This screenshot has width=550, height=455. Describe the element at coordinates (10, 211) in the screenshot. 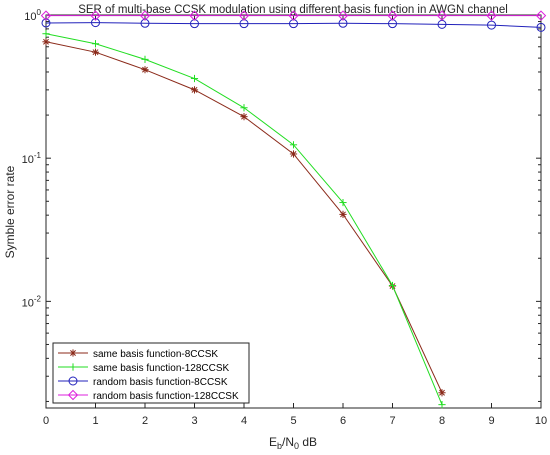

I see `y-axis-label: Symble error rate` at that location.